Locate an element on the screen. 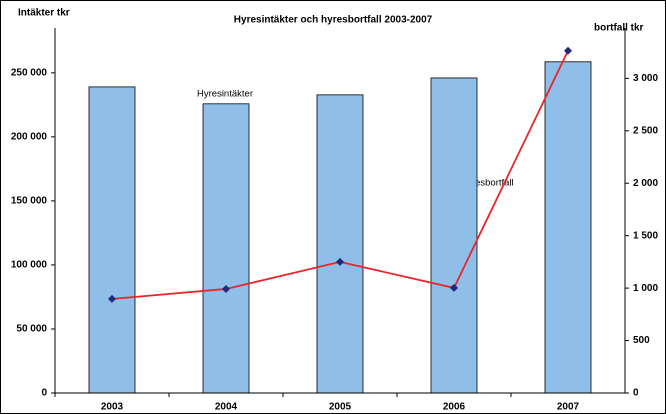 The width and height of the screenshot is (666, 414). y-tick-label: 50 000 is located at coordinates (31, 329).